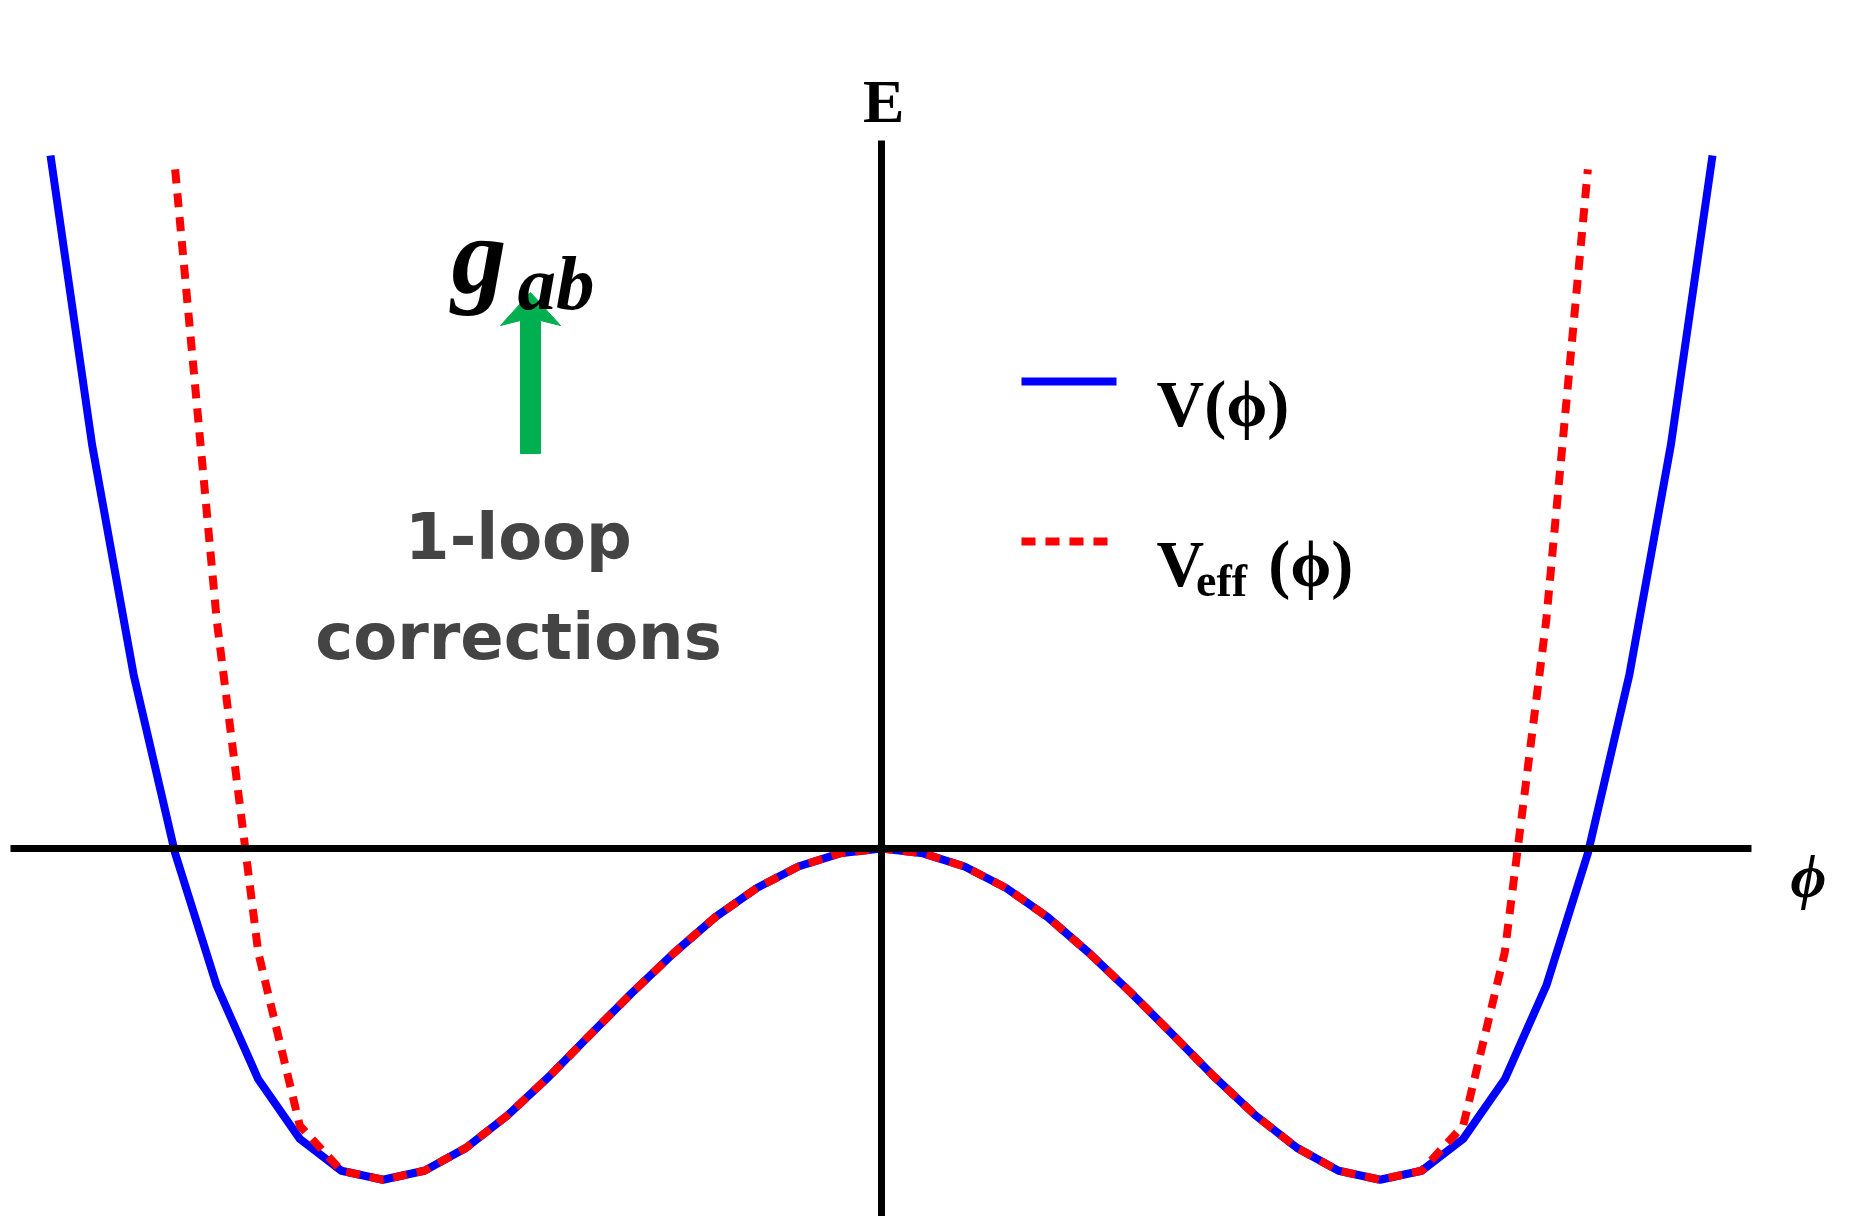 Image resolution: width=1868 pixels, height=1216 pixels. Describe the element at coordinates (1808, 875) in the screenshot. I see `x-axis-title: ϕ` at that location.